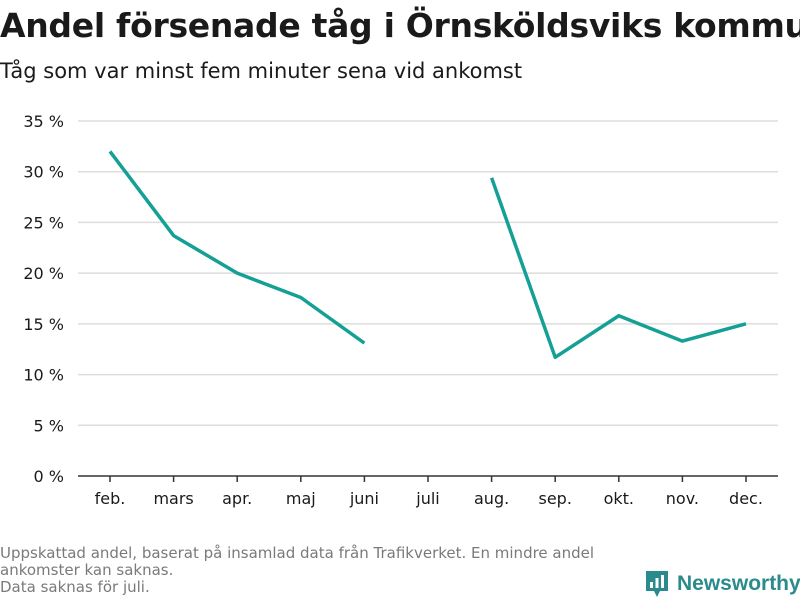  Describe the element at coordinates (554, 498) in the screenshot. I see `x-tick-label: sep.` at that location.